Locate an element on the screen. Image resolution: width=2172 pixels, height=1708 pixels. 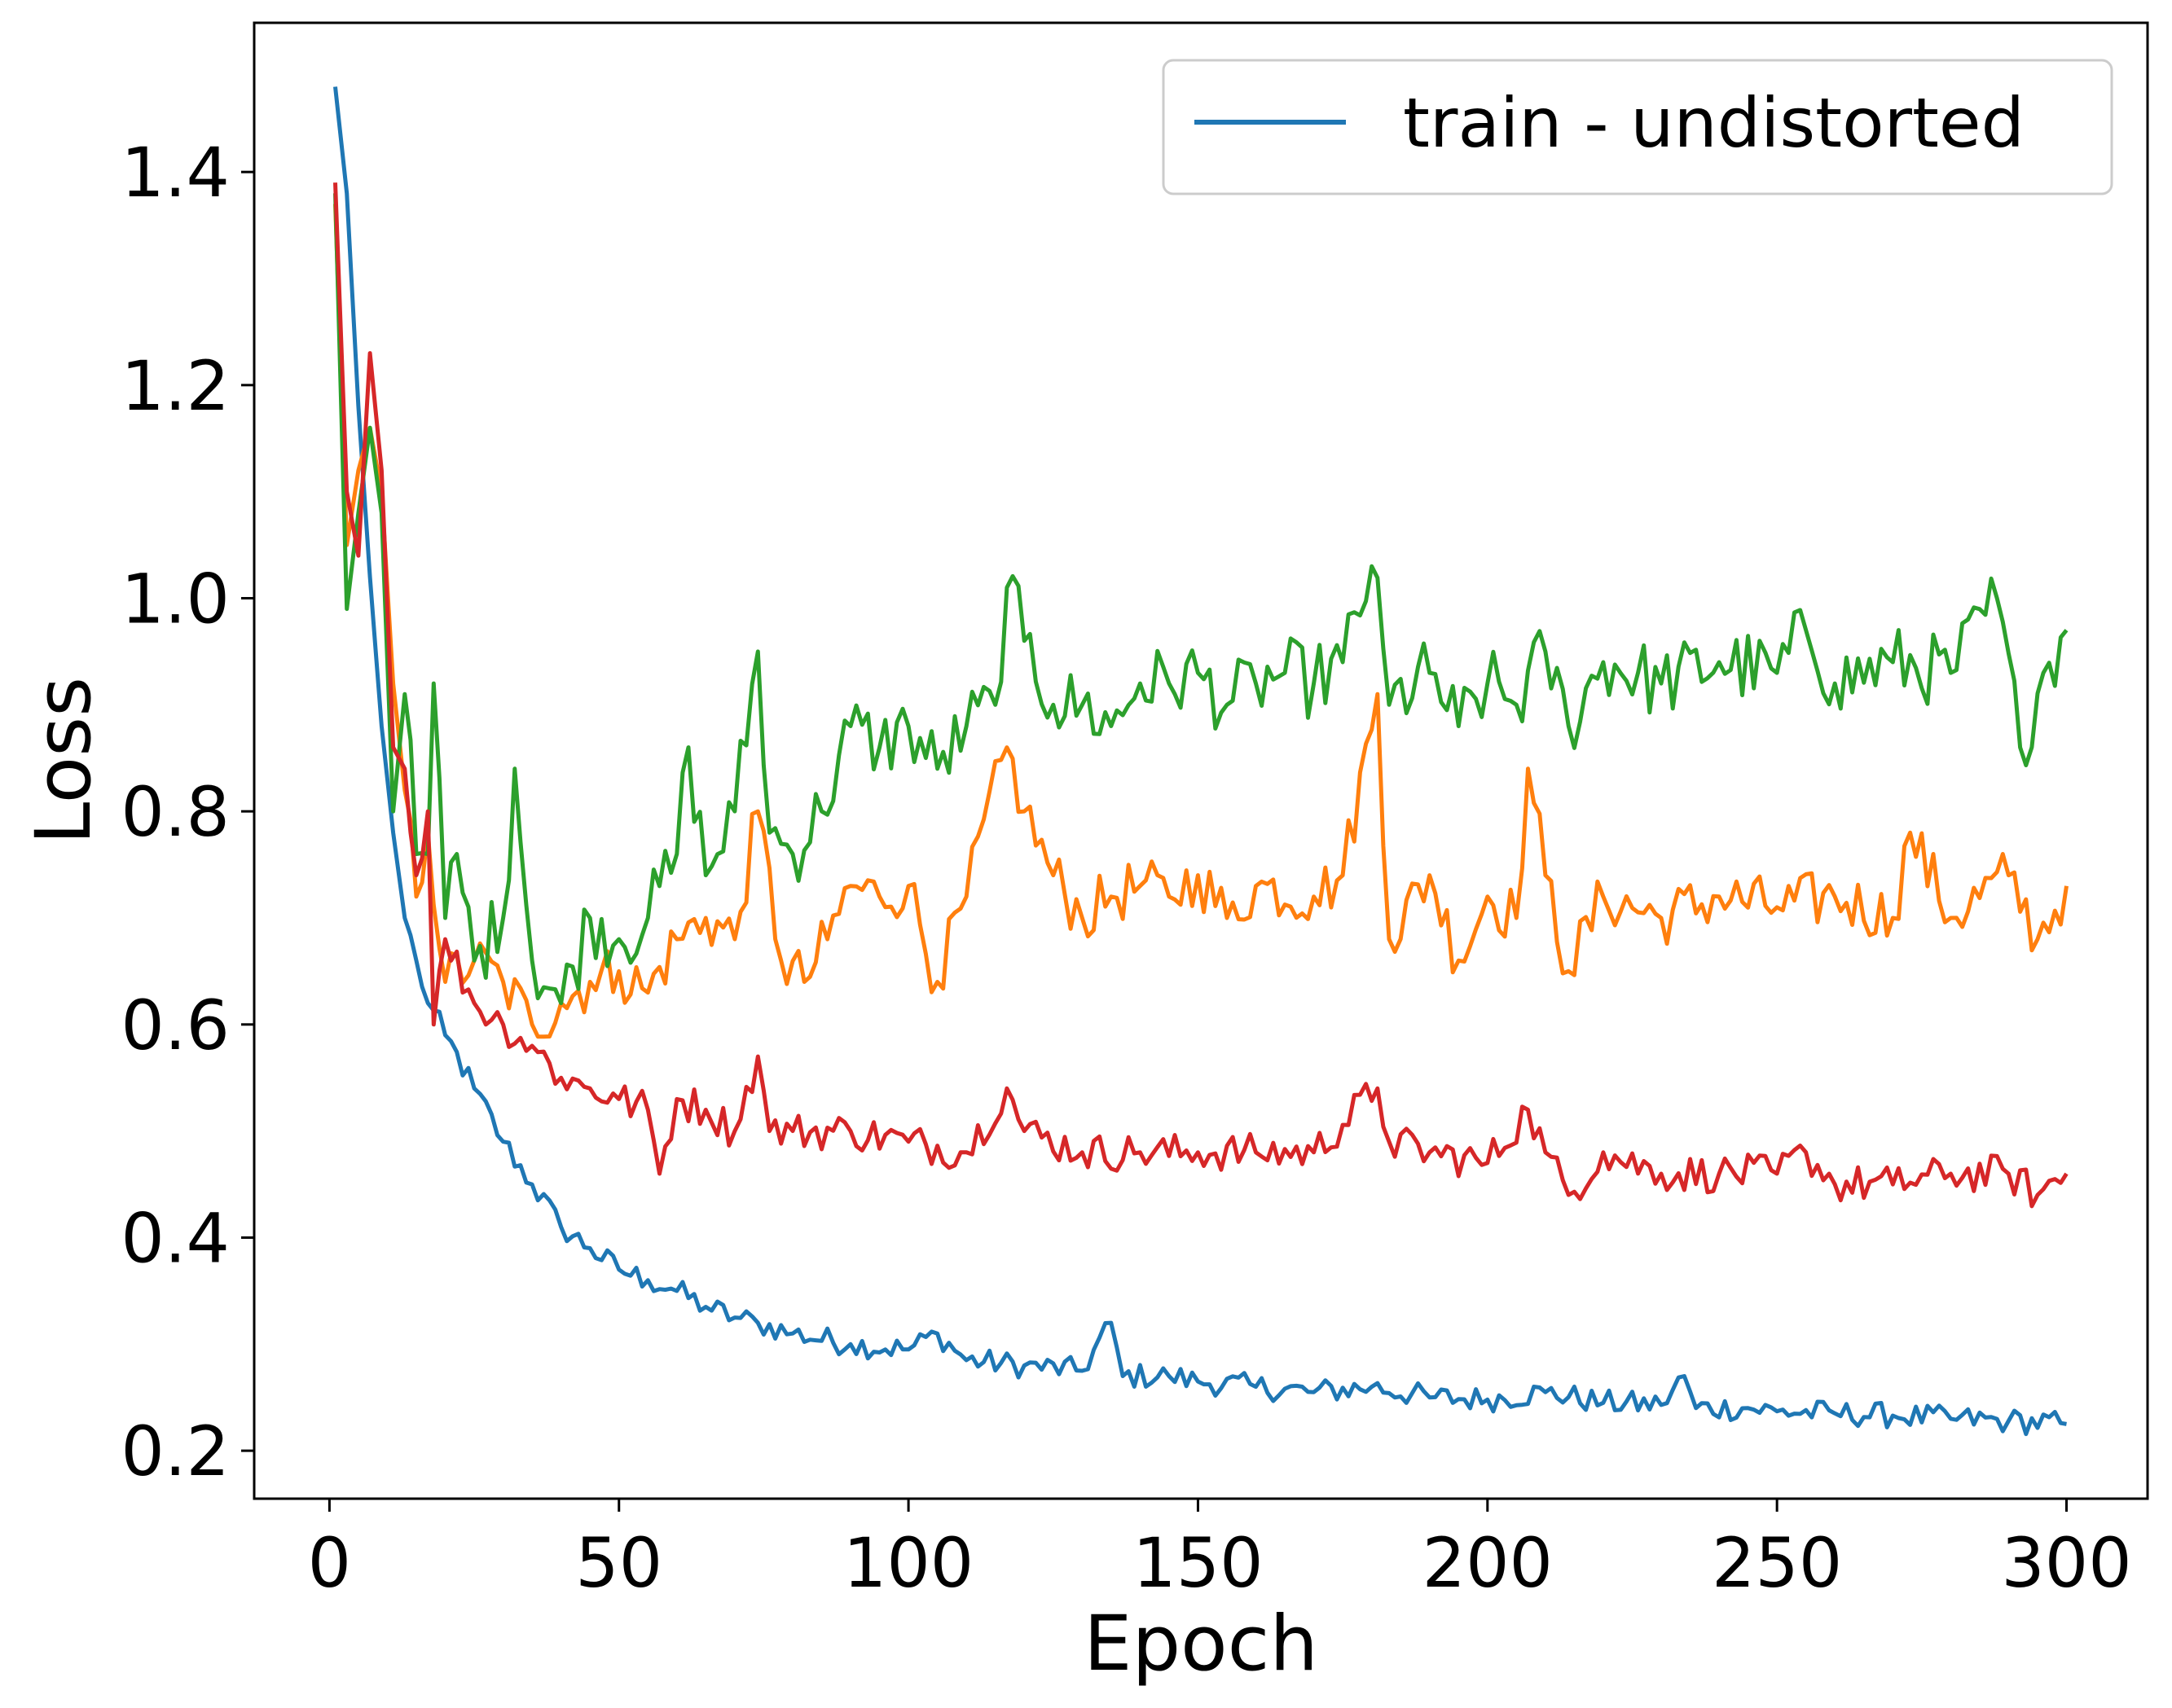
x-axis: 0 50 100 150 200 250 300 is located at coordinates (1220, 1551).